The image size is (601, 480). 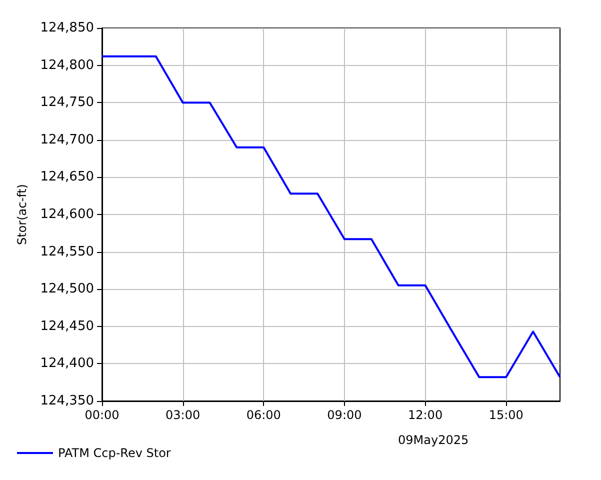 What do you see at coordinates (433, 440) in the screenshot?
I see `text: 09May2025` at bounding box center [433, 440].